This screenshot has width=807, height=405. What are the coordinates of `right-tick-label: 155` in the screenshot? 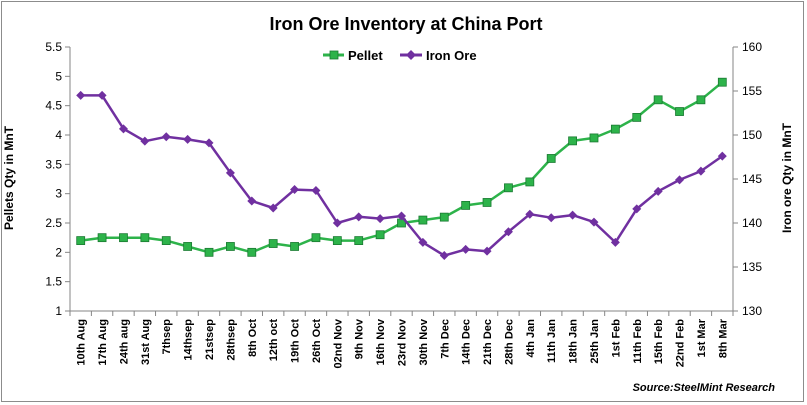 It's located at (752, 91).